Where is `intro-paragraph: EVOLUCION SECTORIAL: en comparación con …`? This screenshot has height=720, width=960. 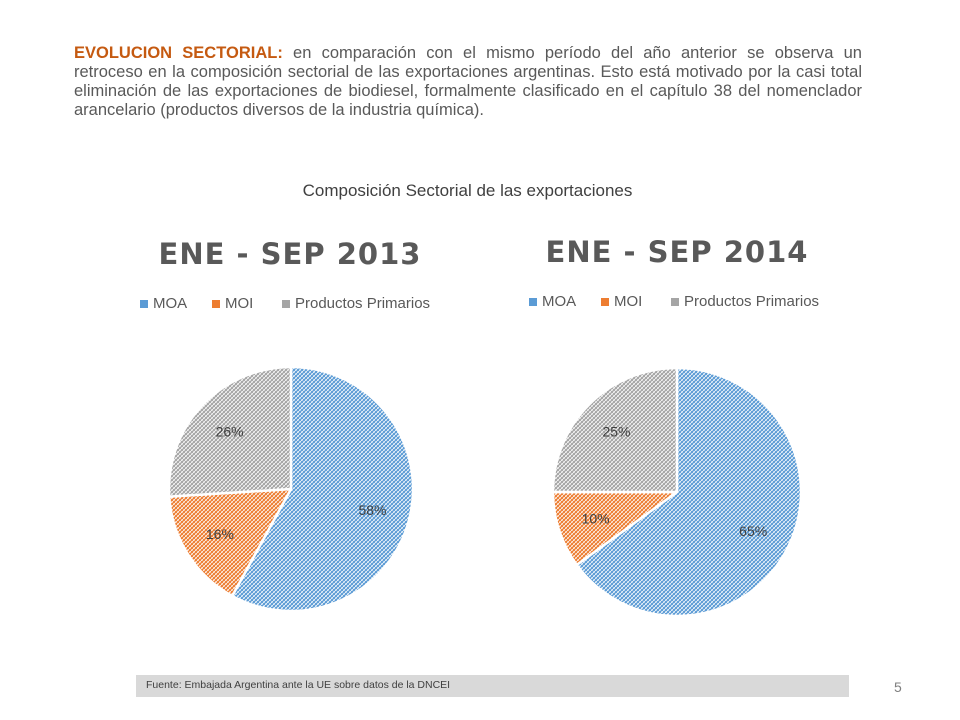
intro-paragraph: EVOLUCION SECTORIAL: en comparación con … is located at coordinates (468, 82).